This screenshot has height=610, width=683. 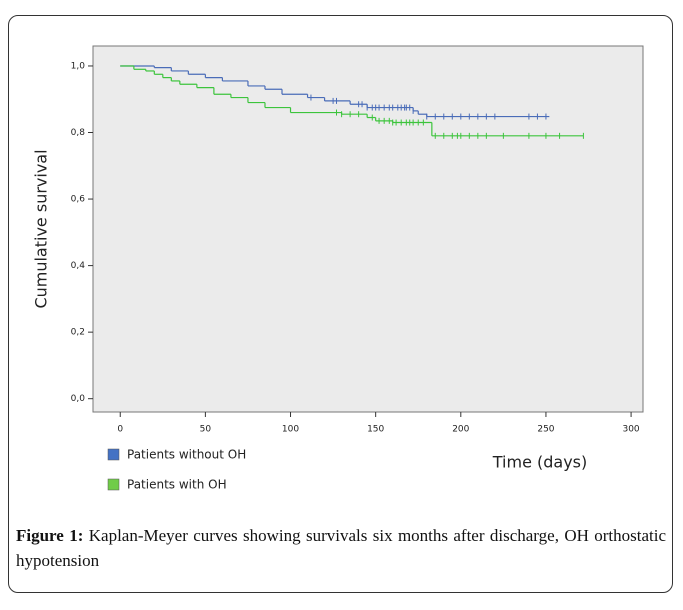 What do you see at coordinates (120, 430) in the screenshot?
I see `x-tick-label: 0` at bounding box center [120, 430].